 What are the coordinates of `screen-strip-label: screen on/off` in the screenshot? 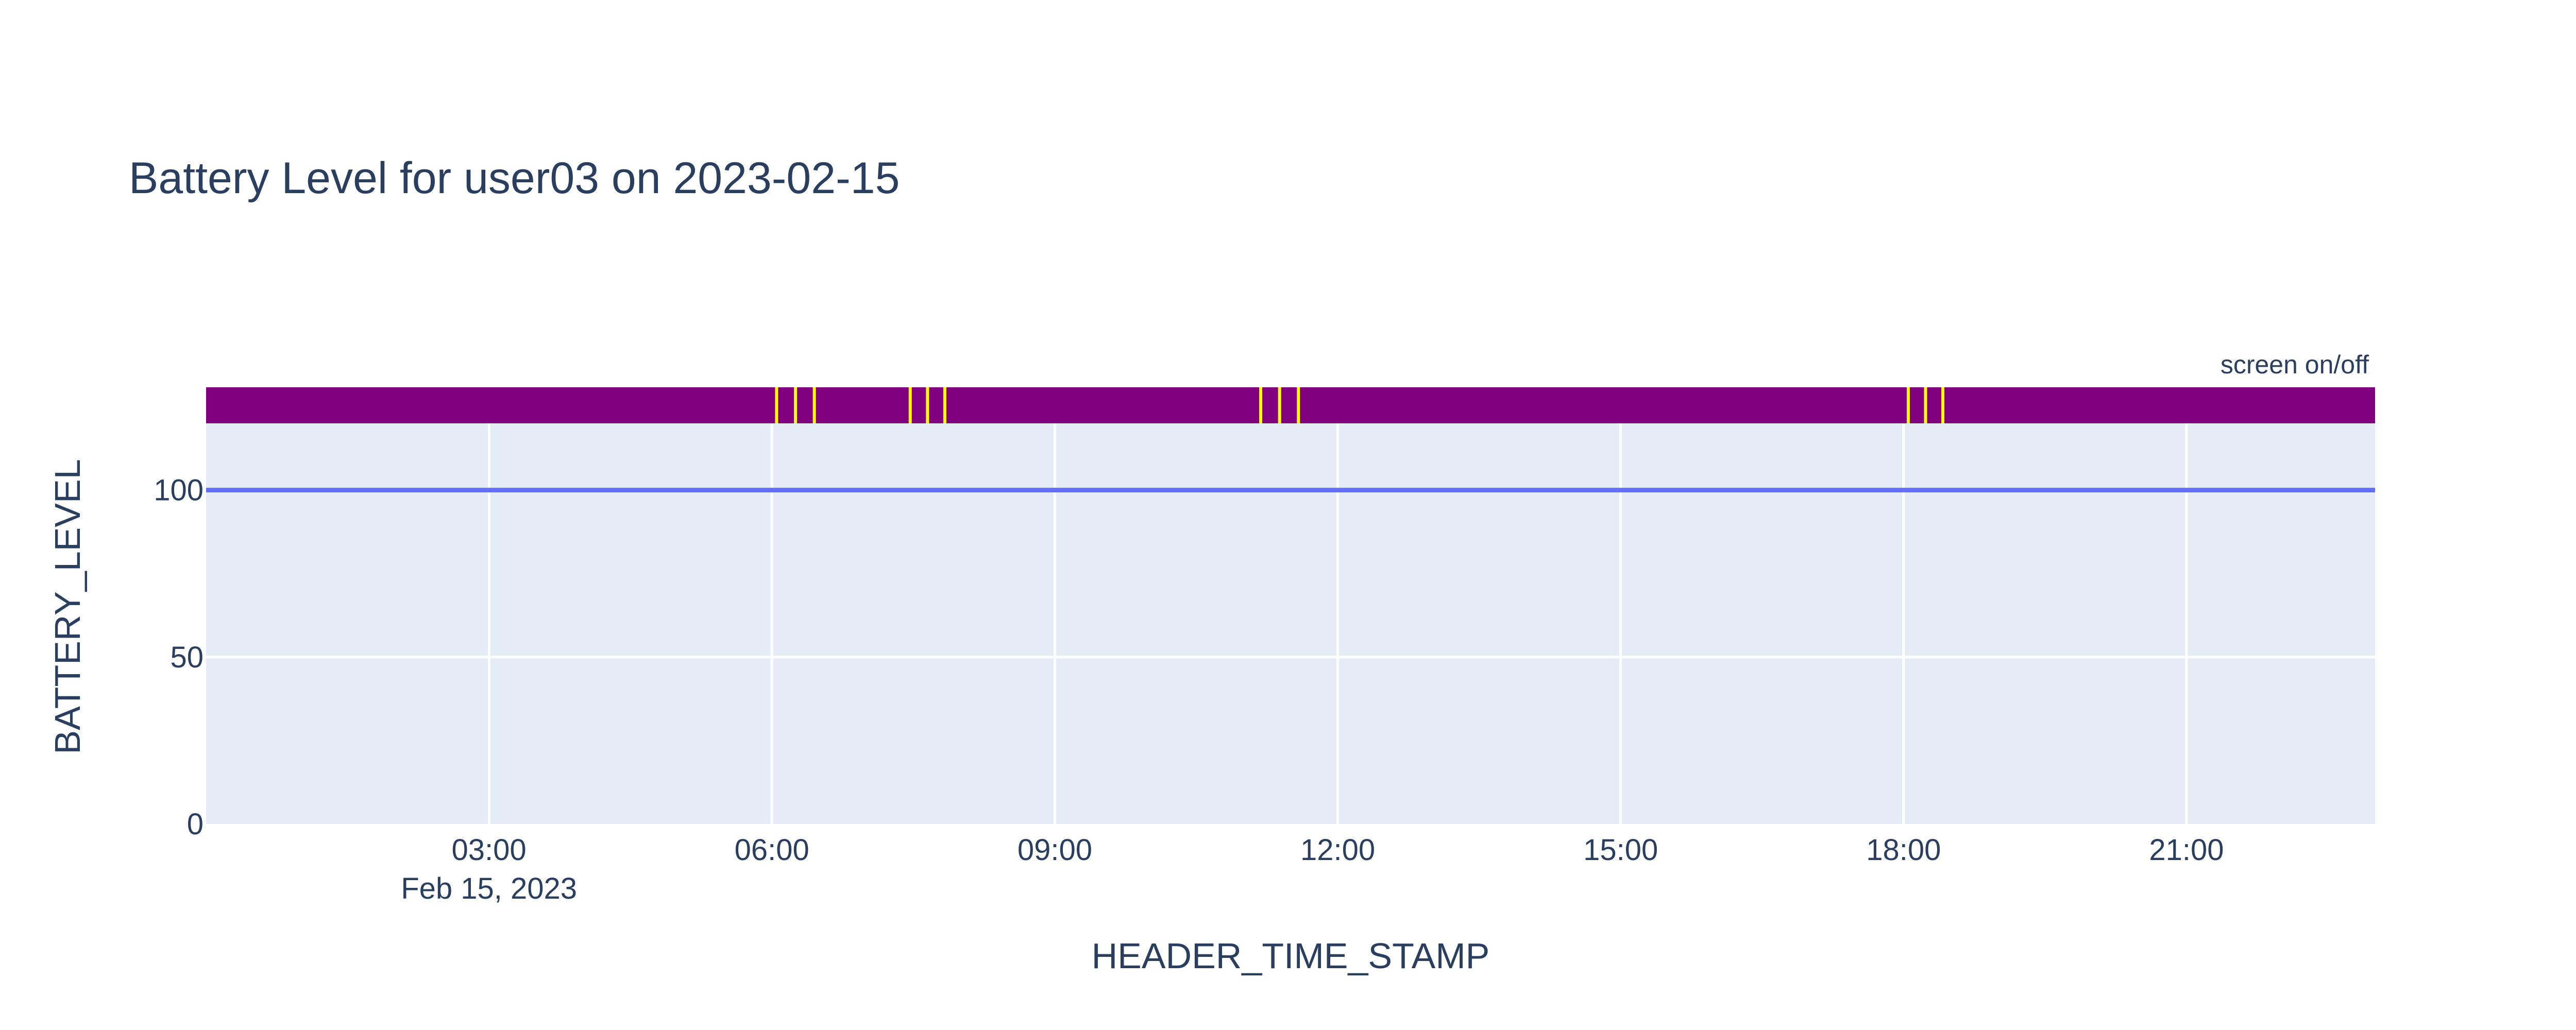 It's located at (2295, 364).